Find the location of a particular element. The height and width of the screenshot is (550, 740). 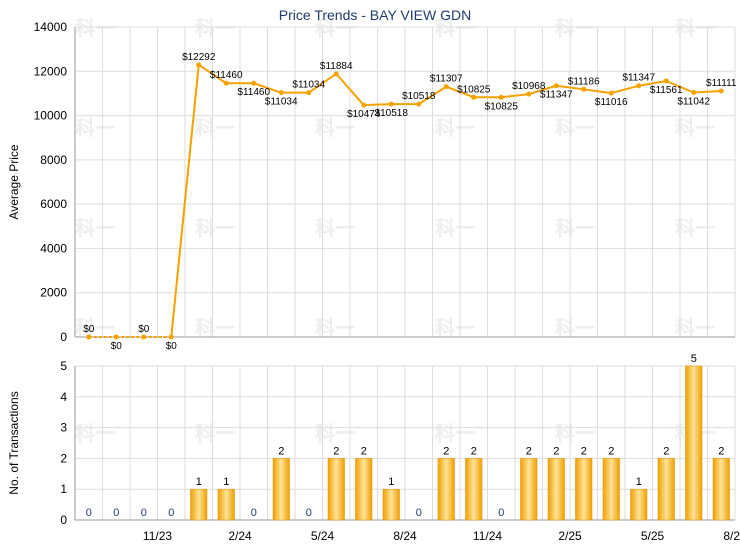

transactions-y-tick-label: 5 is located at coordinates (63, 366).